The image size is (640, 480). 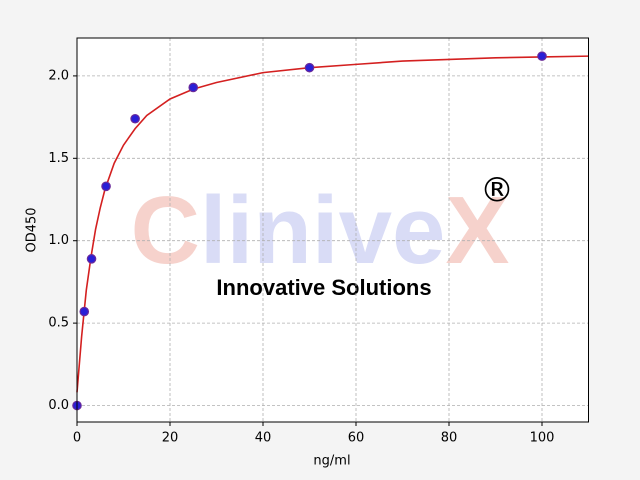 I want to click on watermark-tagline: Innovative Solutions, so click(x=323, y=287).